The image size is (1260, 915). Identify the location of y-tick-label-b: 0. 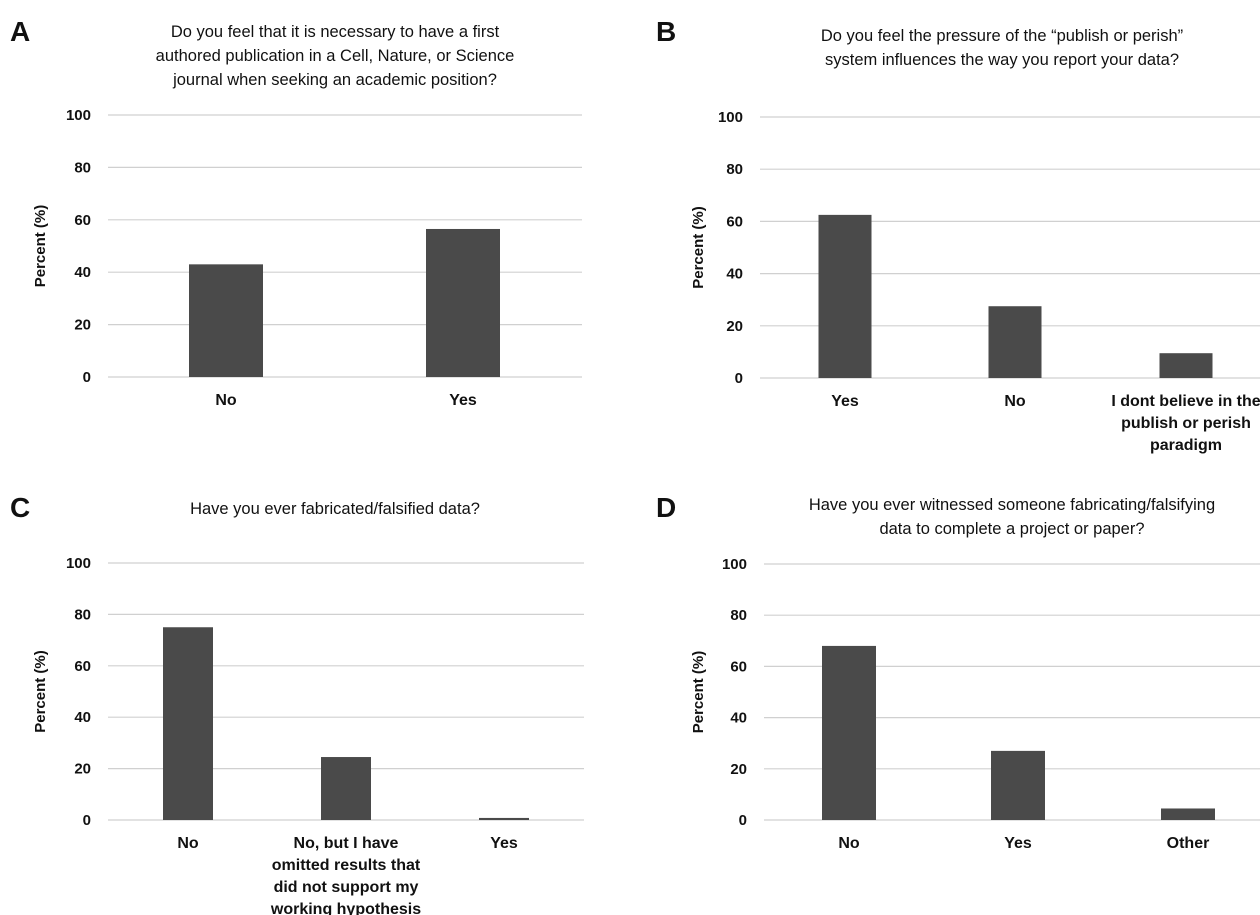
(739, 378).